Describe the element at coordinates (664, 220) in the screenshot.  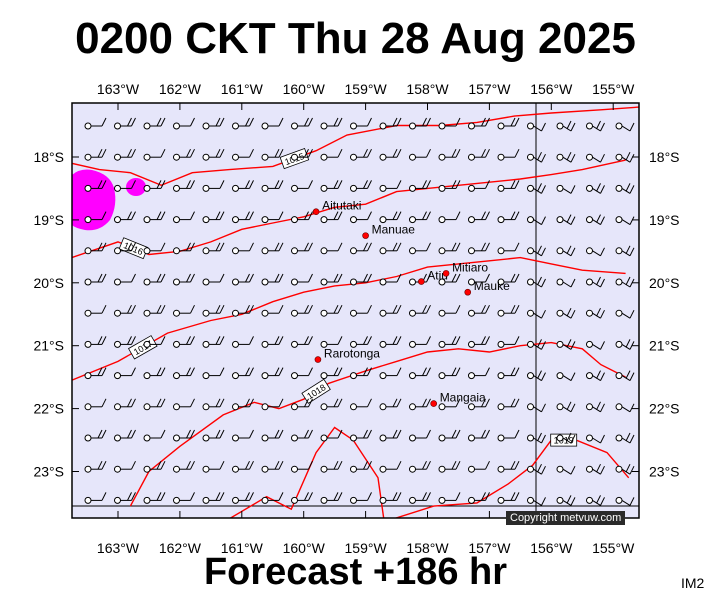
I see `lat-label-right: 19°S` at that location.